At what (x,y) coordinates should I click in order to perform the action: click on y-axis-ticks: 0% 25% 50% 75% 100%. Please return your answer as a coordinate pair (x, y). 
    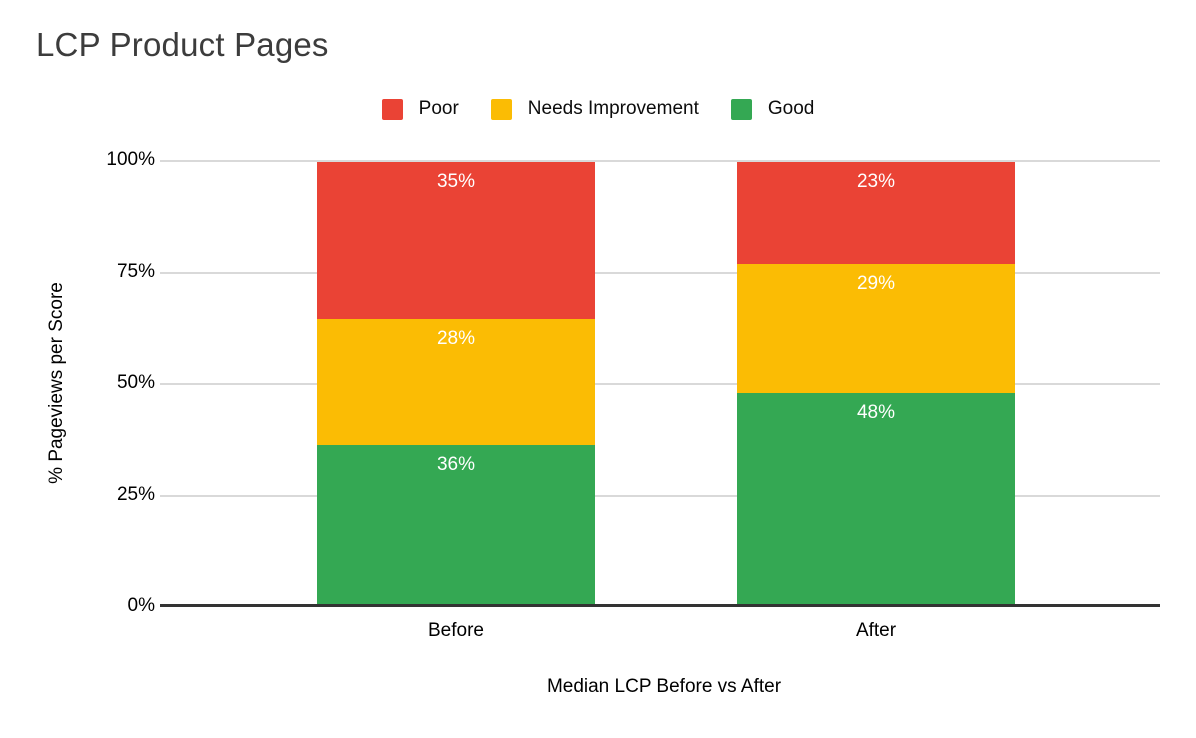
    Looking at the image, I should click on (77, 382).